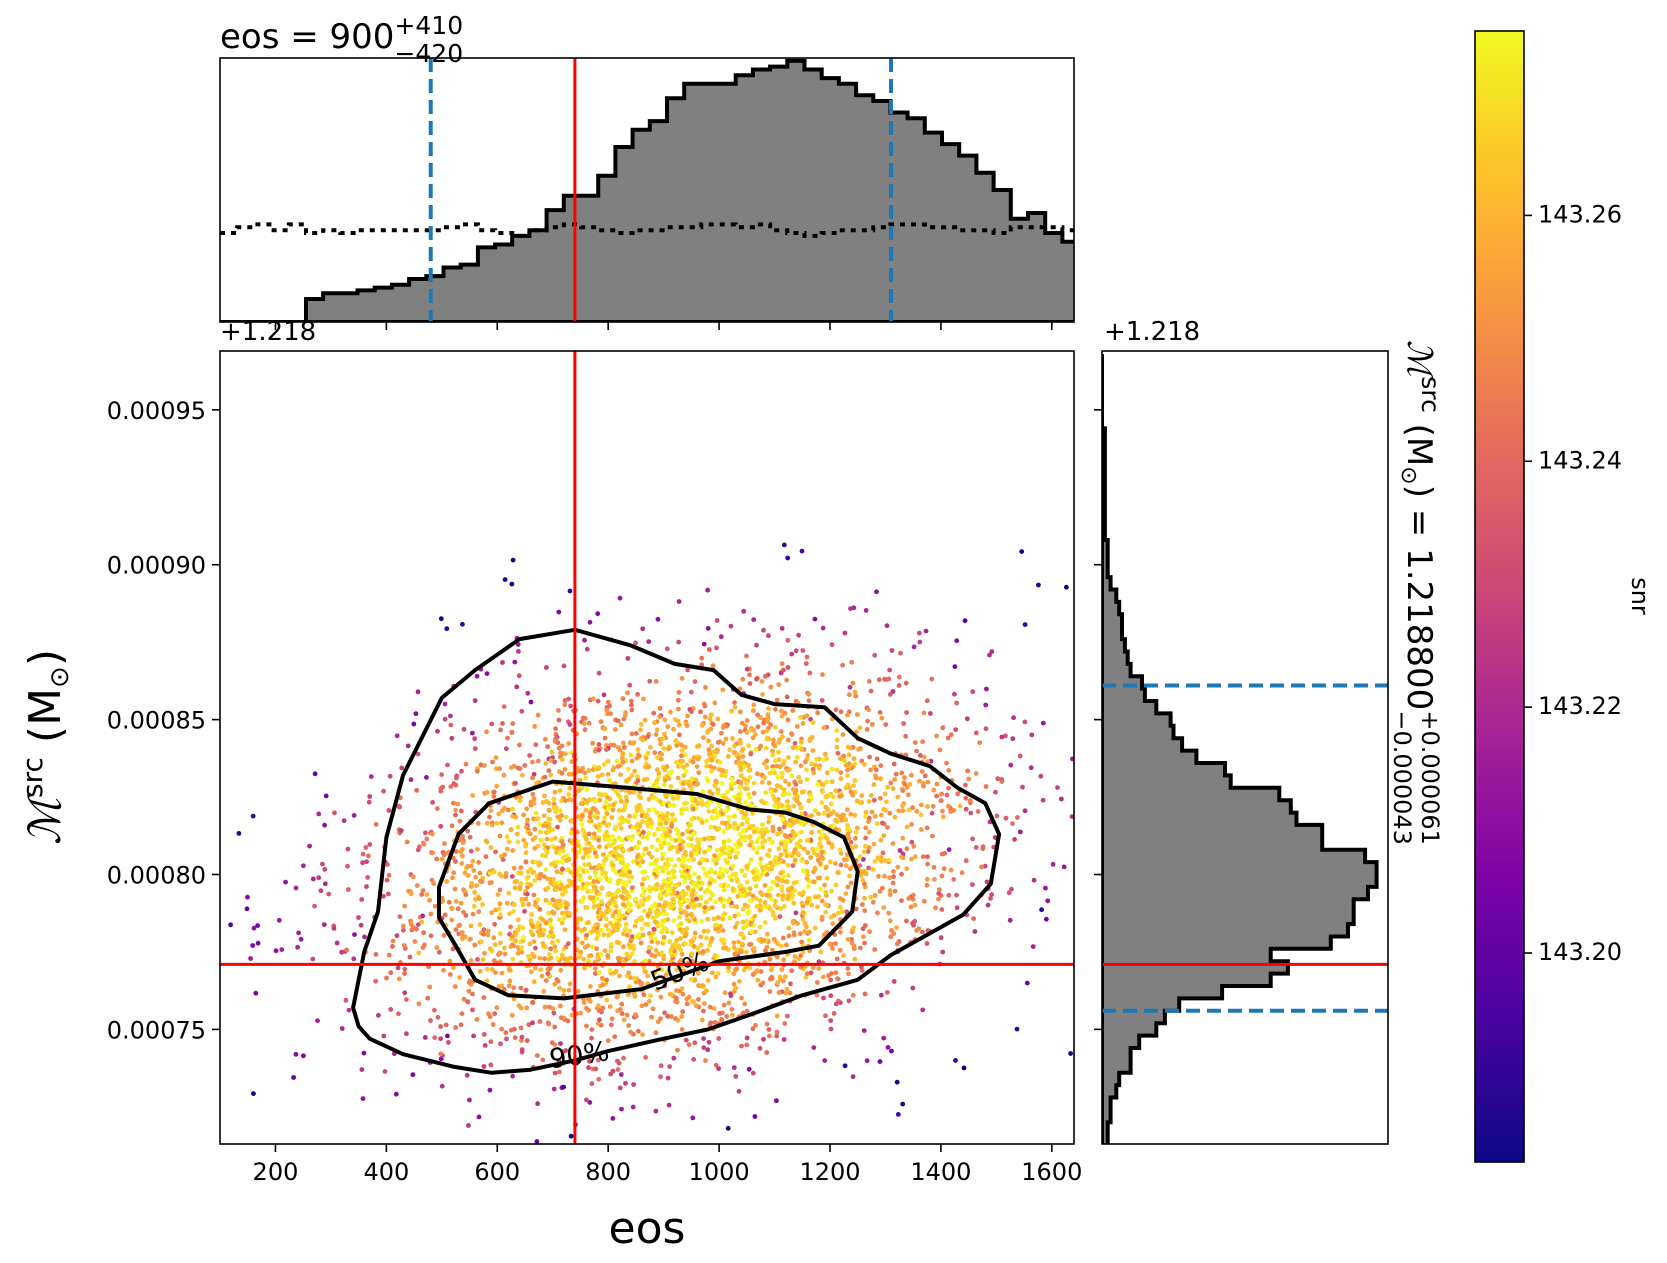 This screenshot has height=1263, width=1667. I want to click on y-tick-label: 0.00090, so click(156, 566).